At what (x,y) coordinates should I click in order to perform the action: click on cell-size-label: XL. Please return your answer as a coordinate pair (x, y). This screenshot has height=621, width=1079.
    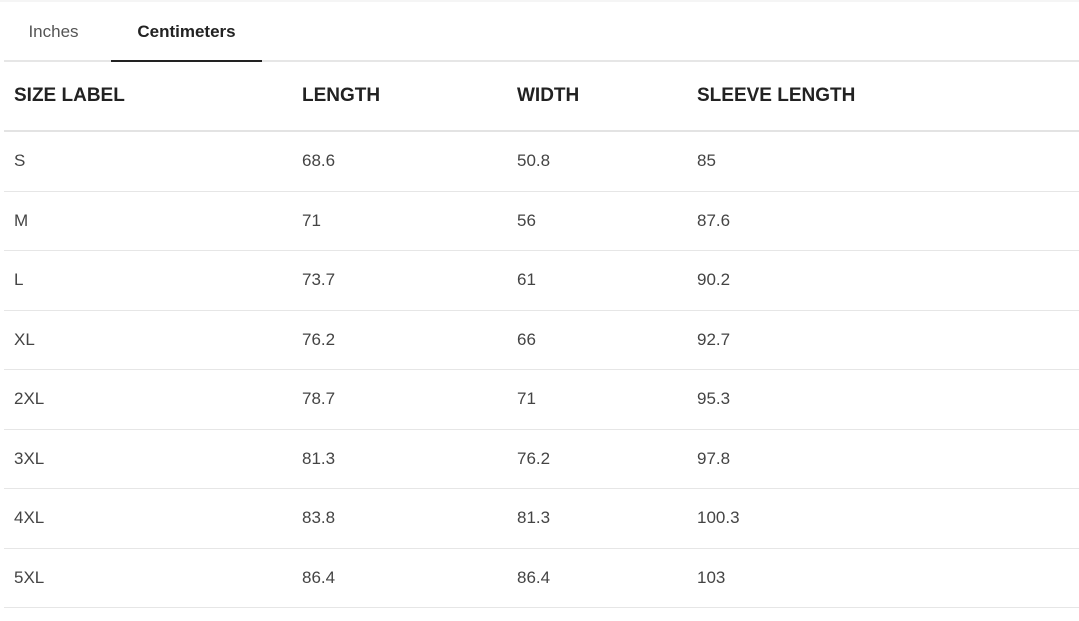
    Looking at the image, I should click on (153, 340).